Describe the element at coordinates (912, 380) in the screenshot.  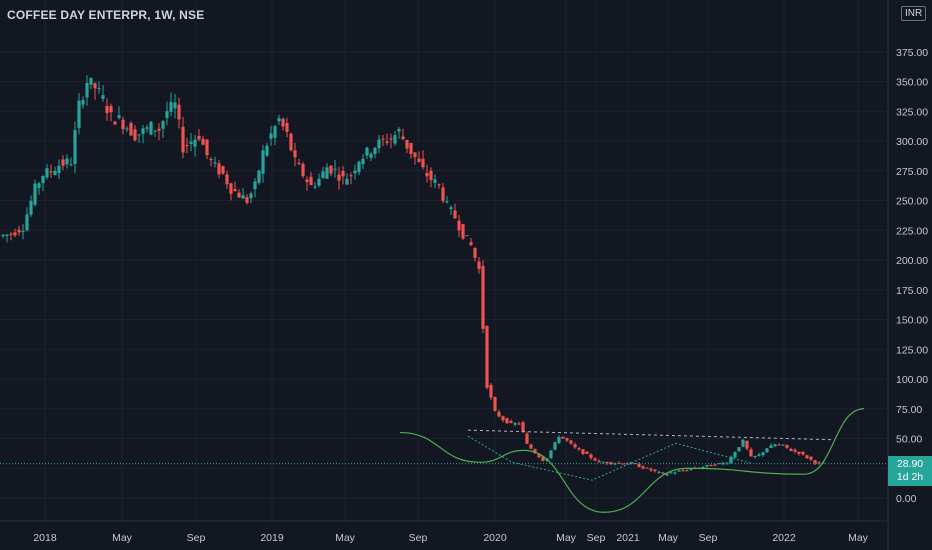
I see `y-tick-label: 100.00` at that location.